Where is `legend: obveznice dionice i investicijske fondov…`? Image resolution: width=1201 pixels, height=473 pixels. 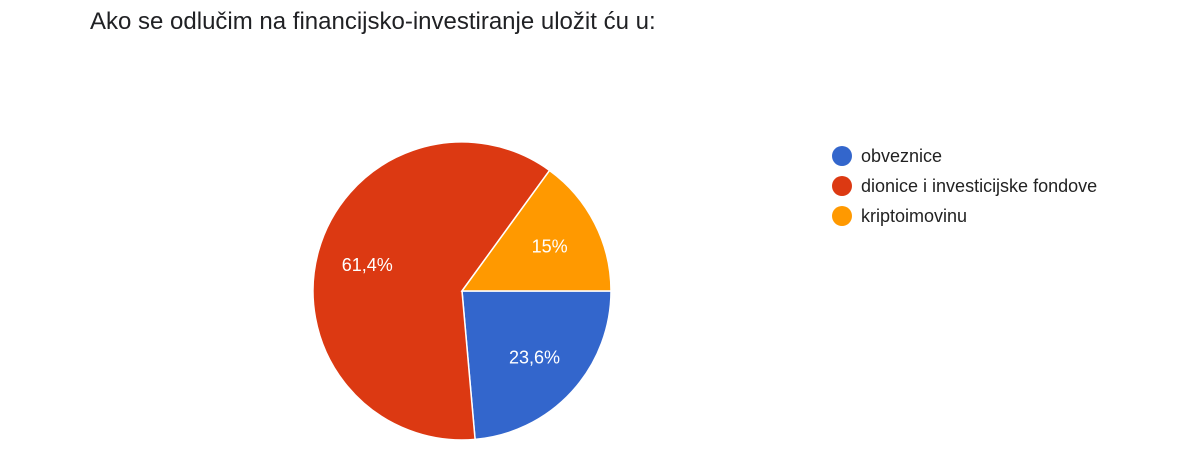
legend: obveznice dionice i investicijske fondov… is located at coordinates (964, 186).